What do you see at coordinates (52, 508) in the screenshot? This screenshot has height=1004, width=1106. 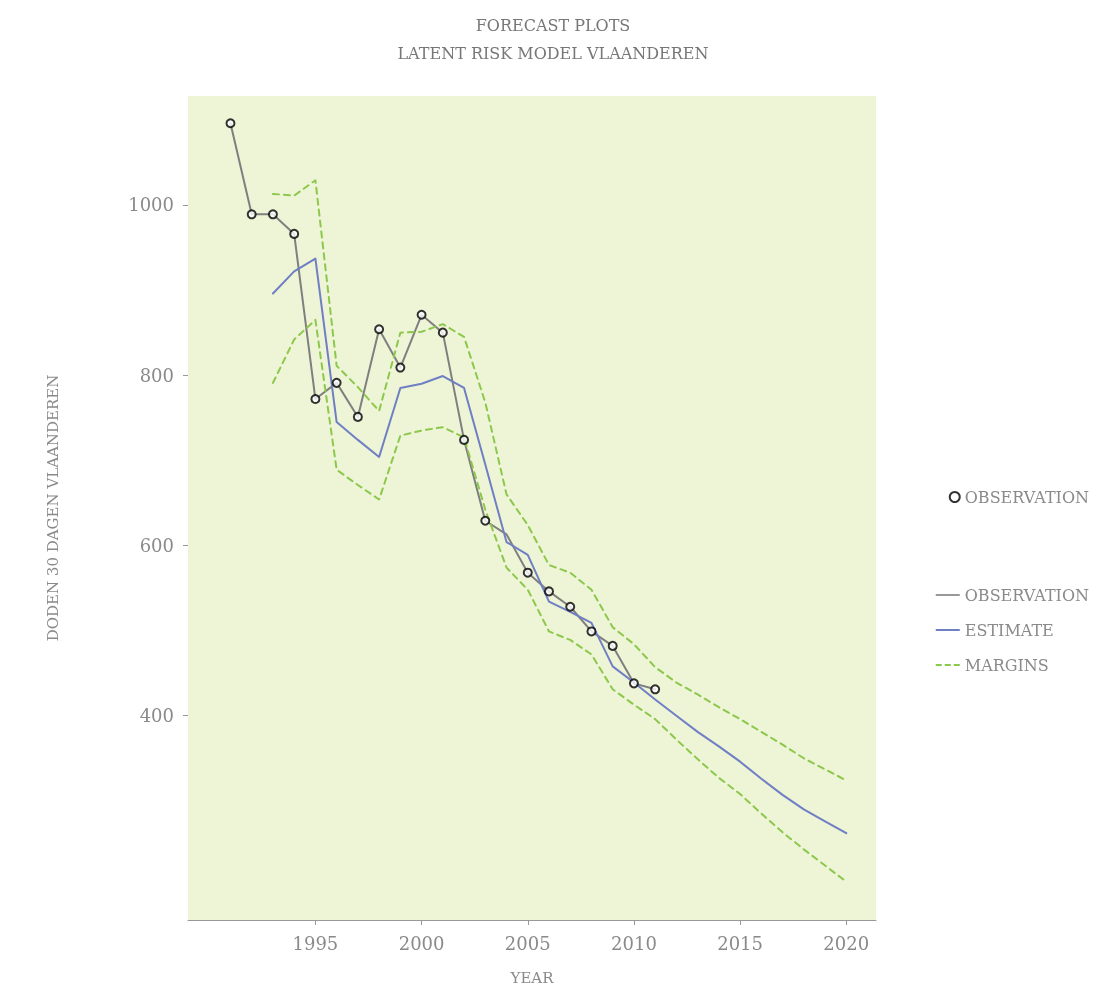 I see `y-axis-title: DODEN 30 DAGEN VLAANDEREN` at bounding box center [52, 508].